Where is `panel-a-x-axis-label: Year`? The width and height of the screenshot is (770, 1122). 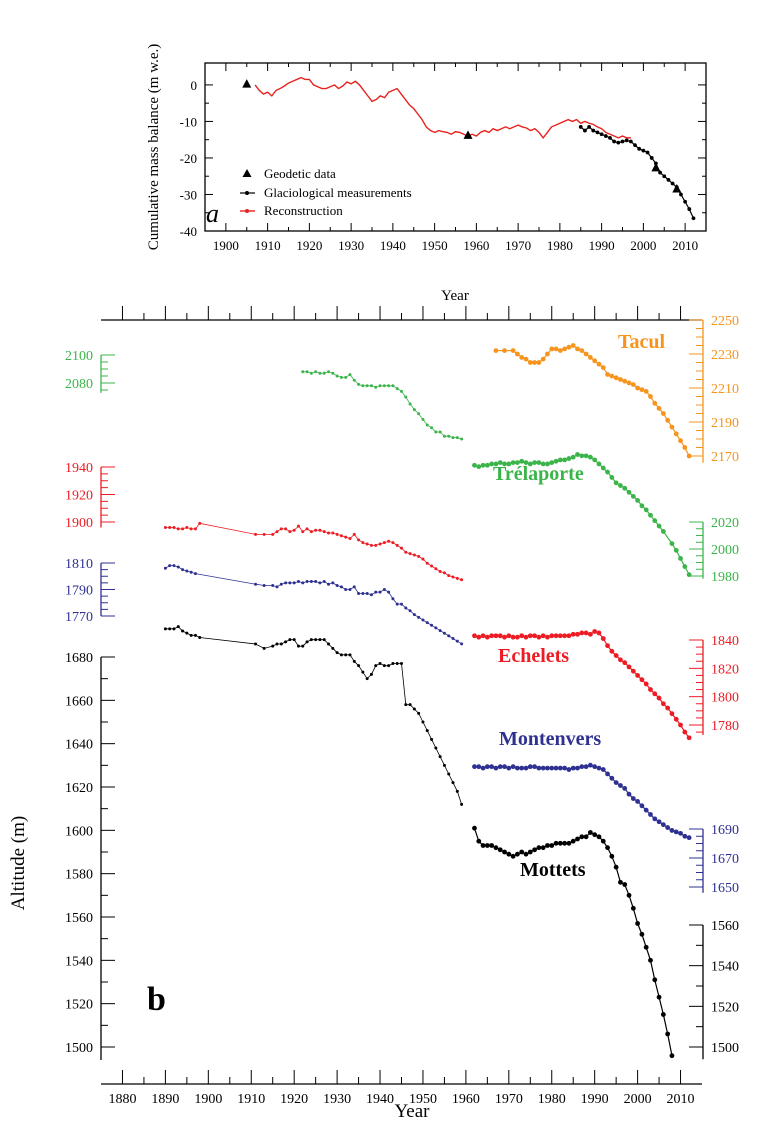
panel-a-x-axis-label: Year is located at coordinates (455, 296).